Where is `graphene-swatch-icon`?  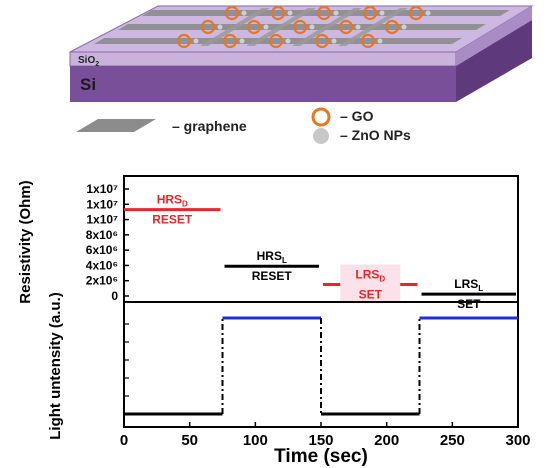
graphene-swatch-icon is located at coordinates (116, 125).